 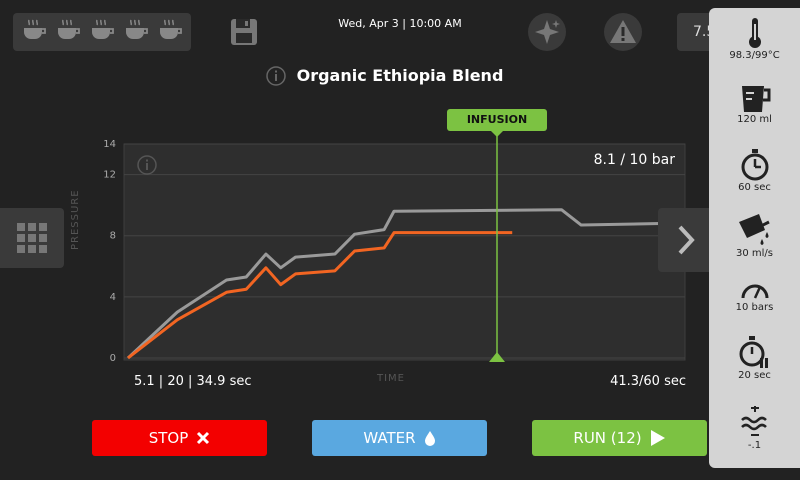 I want to click on time-value: 60 sec, so click(x=754, y=187).